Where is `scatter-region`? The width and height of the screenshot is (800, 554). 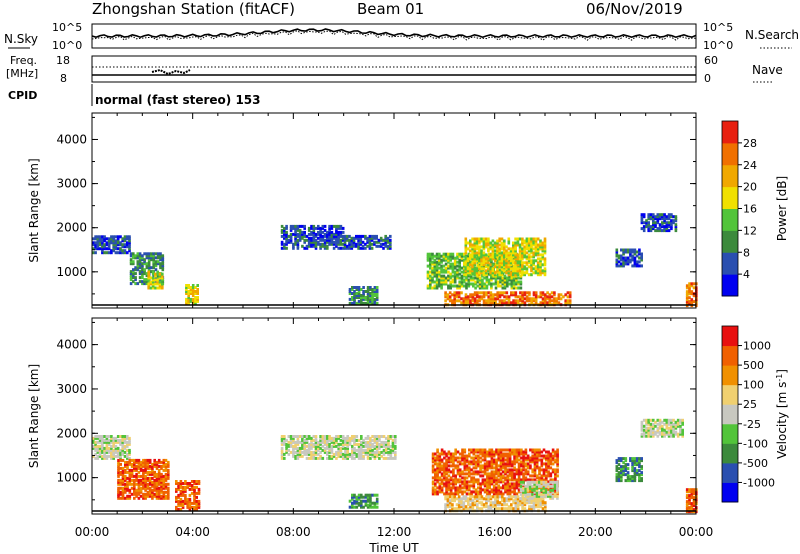 scatter-region is located at coordinates (367, 242).